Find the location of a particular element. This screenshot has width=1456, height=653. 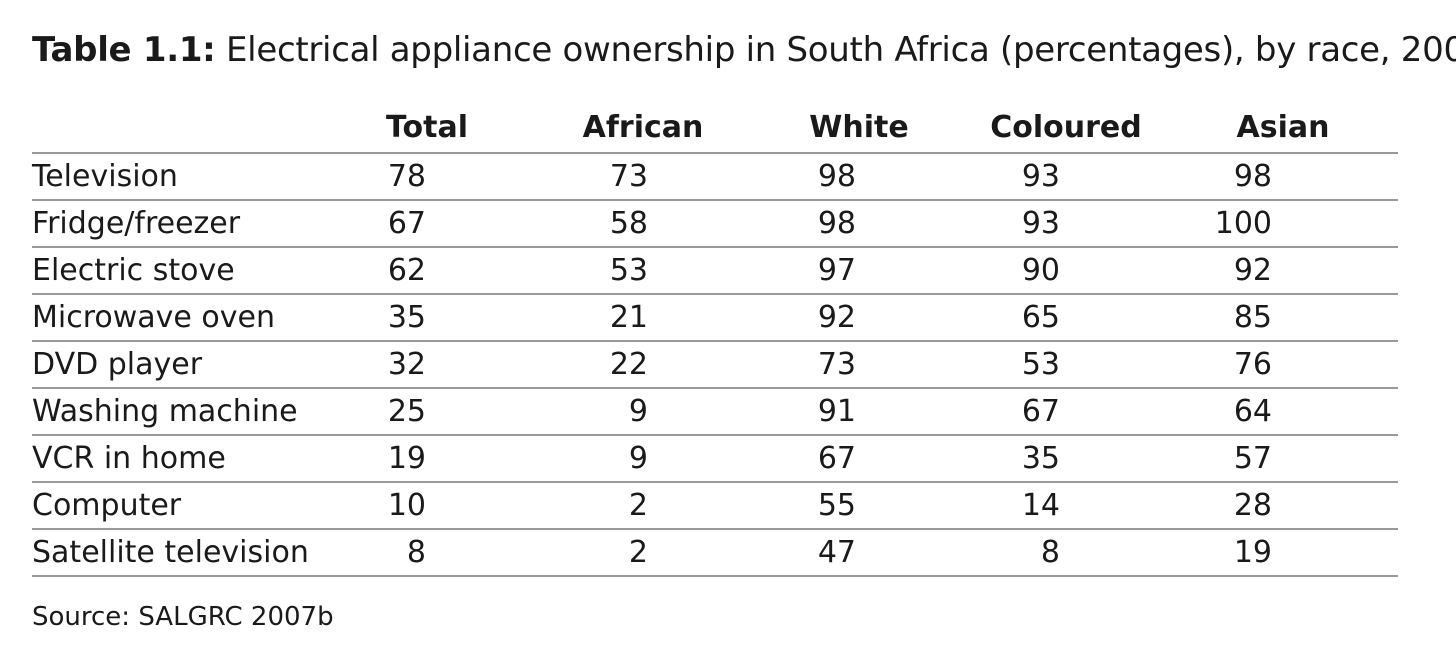

row-label: Computer is located at coordinates (177, 506).